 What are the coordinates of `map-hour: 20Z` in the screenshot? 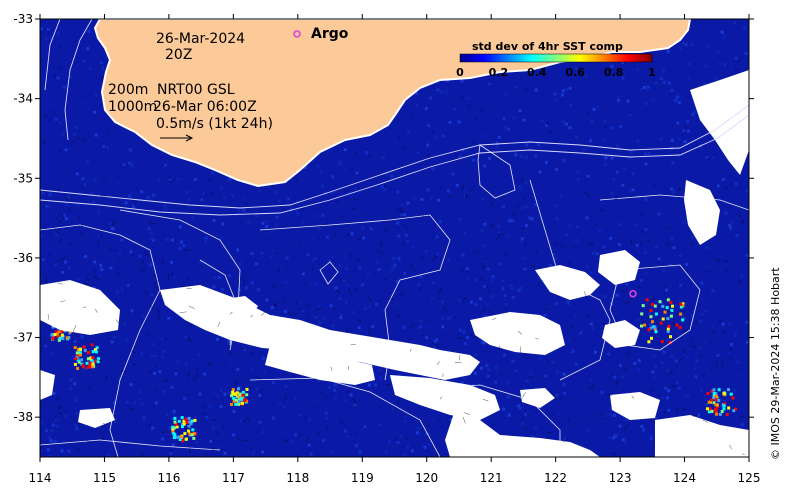 It's located at (178, 55).